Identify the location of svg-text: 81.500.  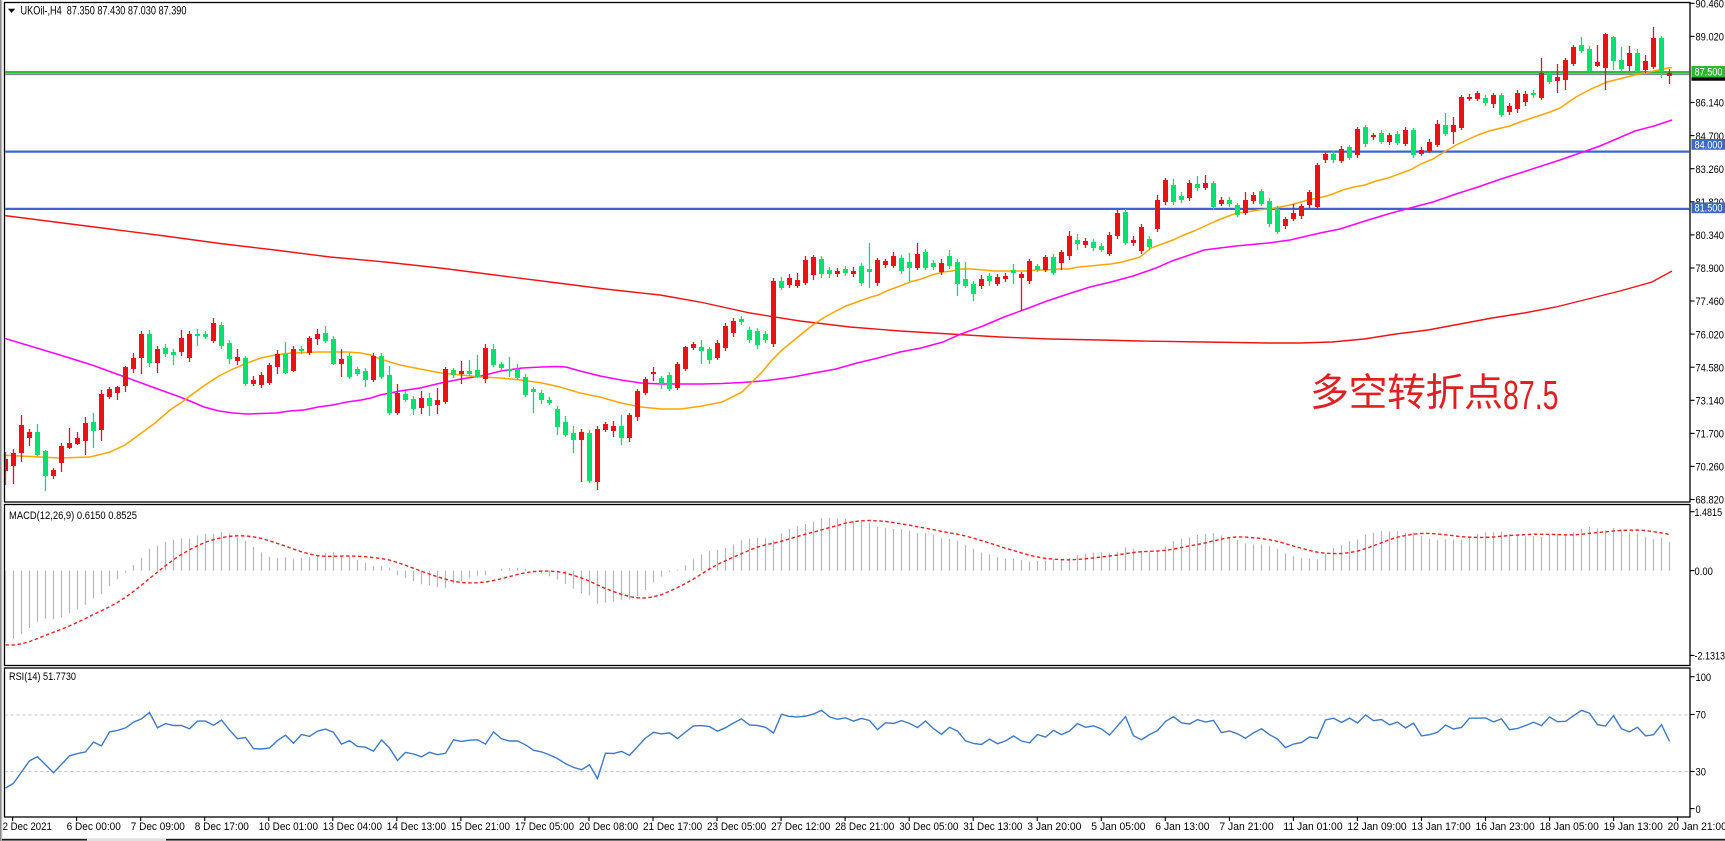
(1709, 209).